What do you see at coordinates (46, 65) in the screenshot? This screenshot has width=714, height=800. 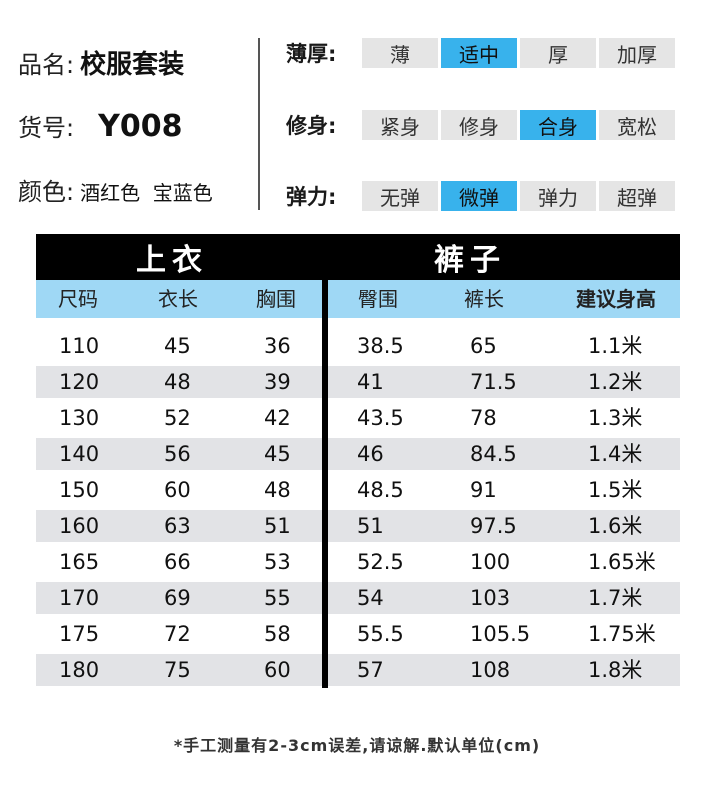 I see `product-name-label: 品名:` at bounding box center [46, 65].